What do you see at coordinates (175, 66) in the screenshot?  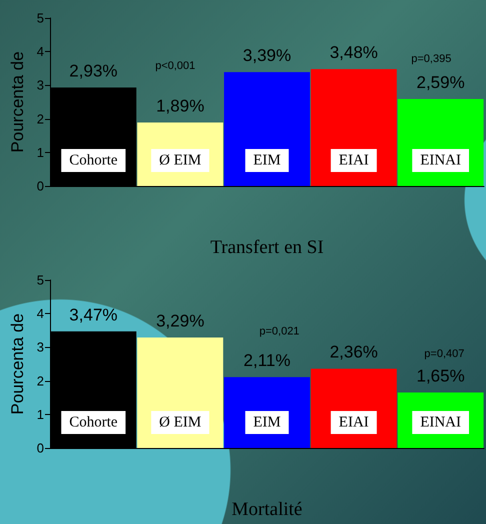 I see `annotation: p<0,001` at bounding box center [175, 66].